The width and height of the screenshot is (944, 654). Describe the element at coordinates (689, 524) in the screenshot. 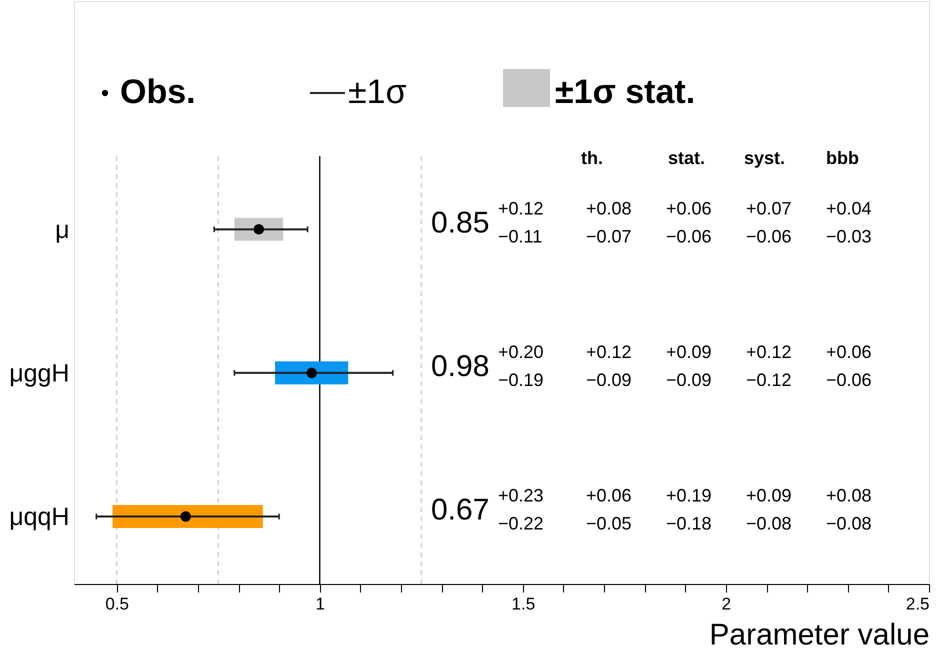

I see `annotation: −0.18` at that location.